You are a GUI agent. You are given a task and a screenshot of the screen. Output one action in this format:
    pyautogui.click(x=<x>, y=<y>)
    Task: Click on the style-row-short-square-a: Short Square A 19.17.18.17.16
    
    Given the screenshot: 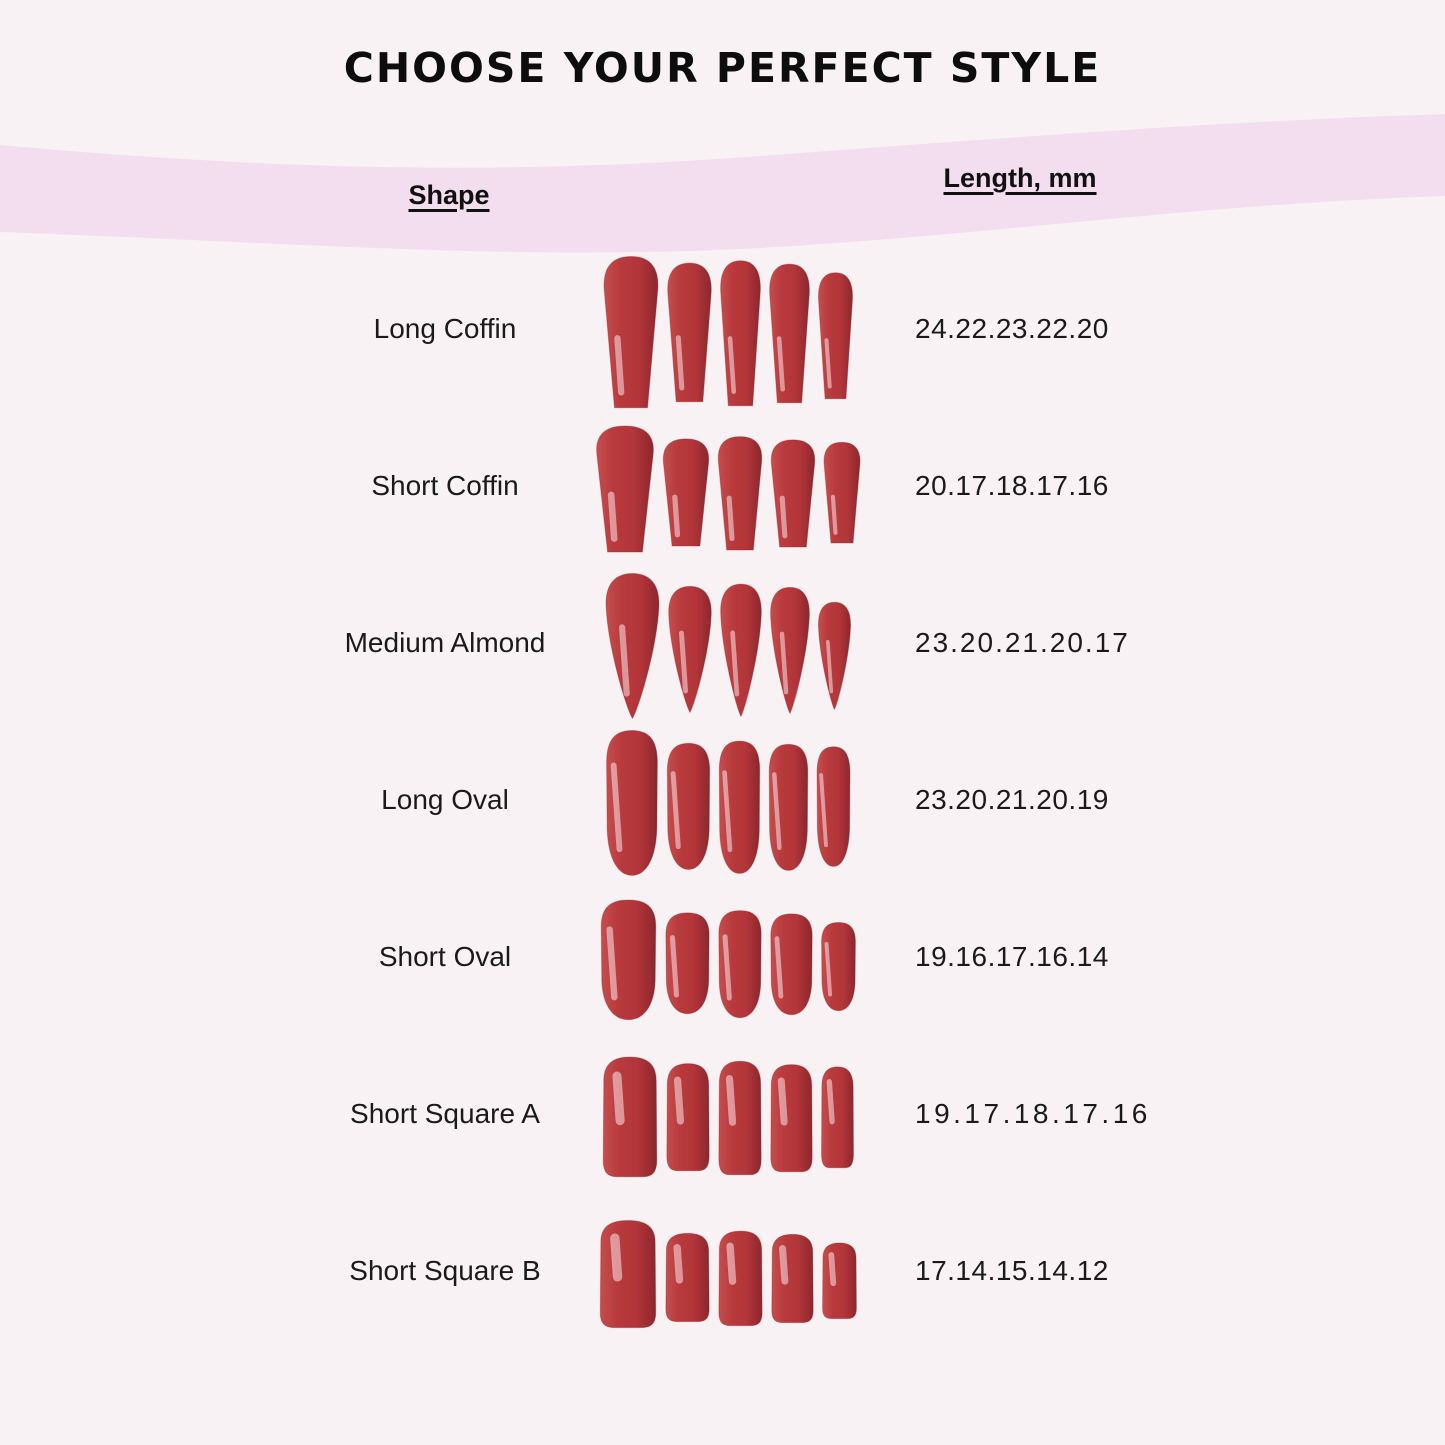 What is the action you would take?
    pyautogui.click(x=722, y=1113)
    